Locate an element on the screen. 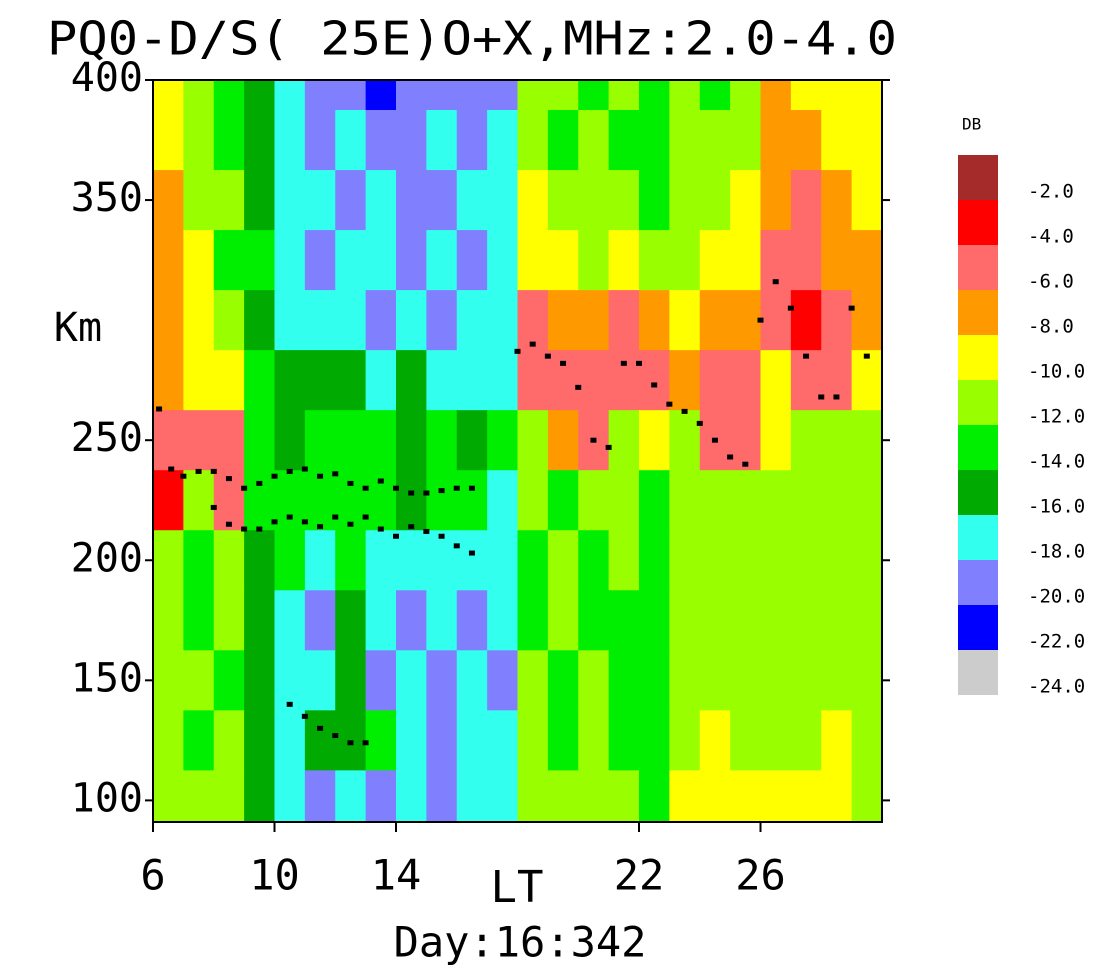 This screenshot has width=1108, height=977. colorbar-label: -22.0 is located at coordinates (1056, 642).